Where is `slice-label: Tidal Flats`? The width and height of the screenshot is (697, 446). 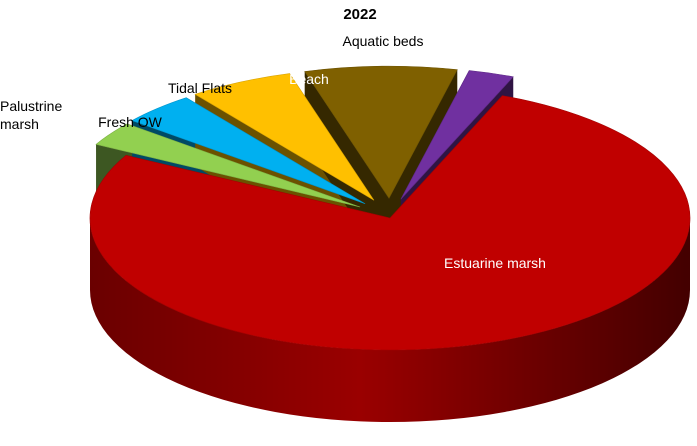
slice-label: Tidal Flats is located at coordinates (200, 88).